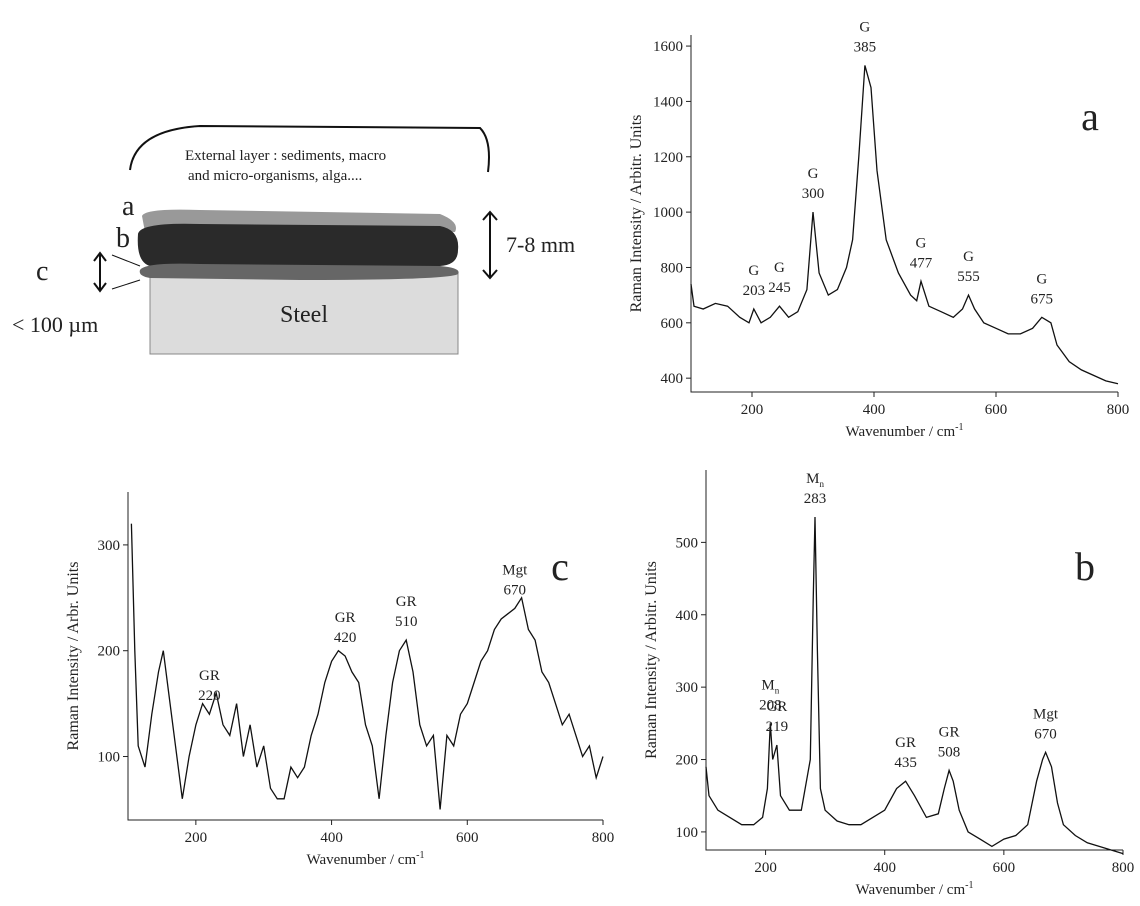  What do you see at coordinates (668, 102) in the screenshot?
I see `y-tick-label: 1400` at bounding box center [668, 102].